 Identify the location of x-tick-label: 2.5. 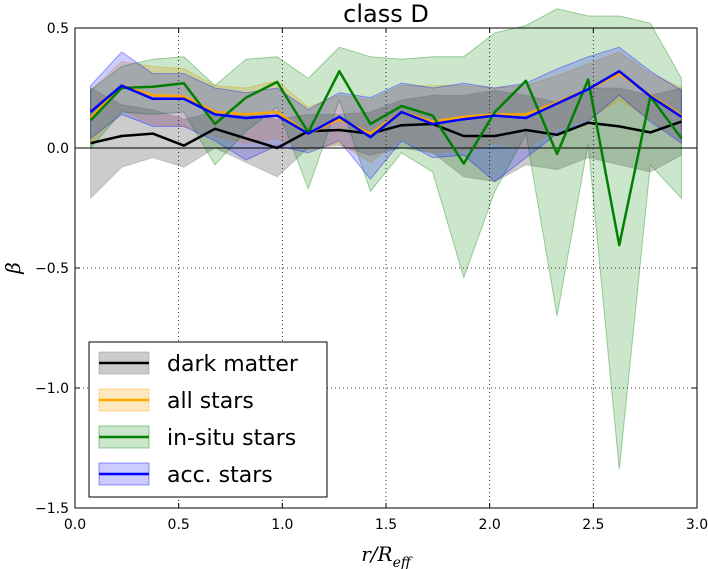
(593, 525).